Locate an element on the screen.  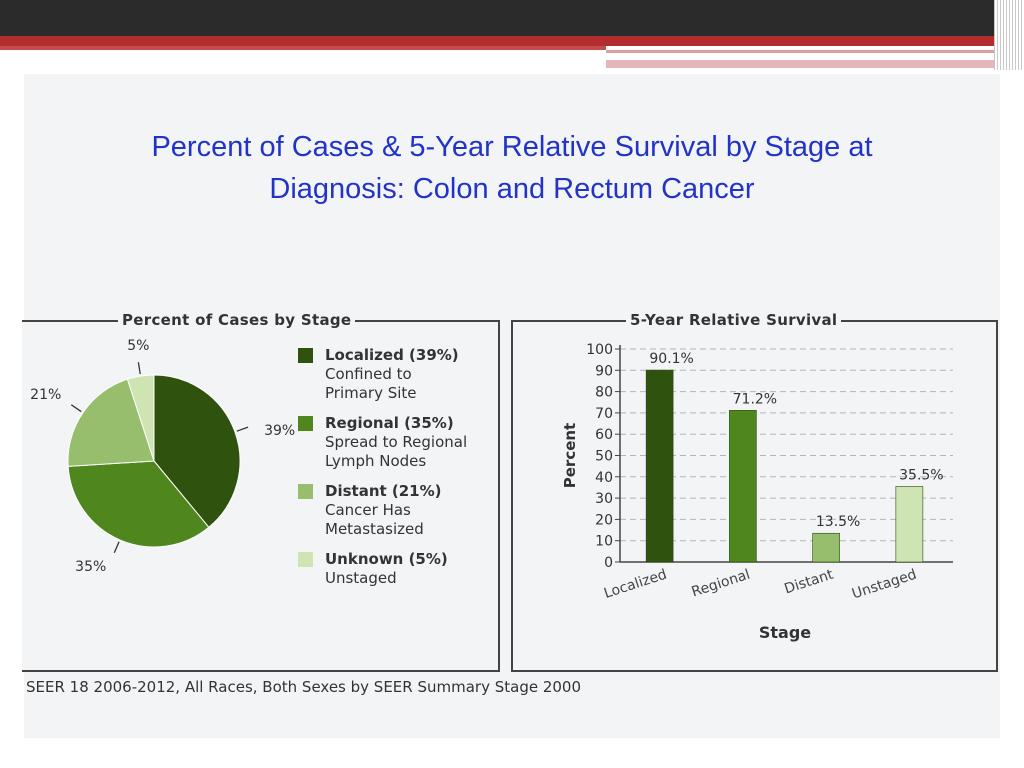
legend-swatch-localized is located at coordinates (305, 355).